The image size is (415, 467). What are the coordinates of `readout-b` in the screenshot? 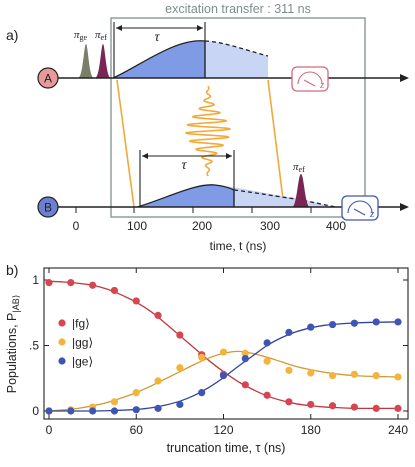 It's located at (360, 208).